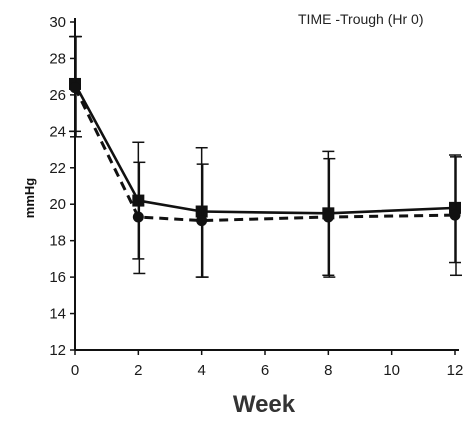  Describe the element at coordinates (57, 241) in the screenshot. I see `y-tick-label: 18` at that location.